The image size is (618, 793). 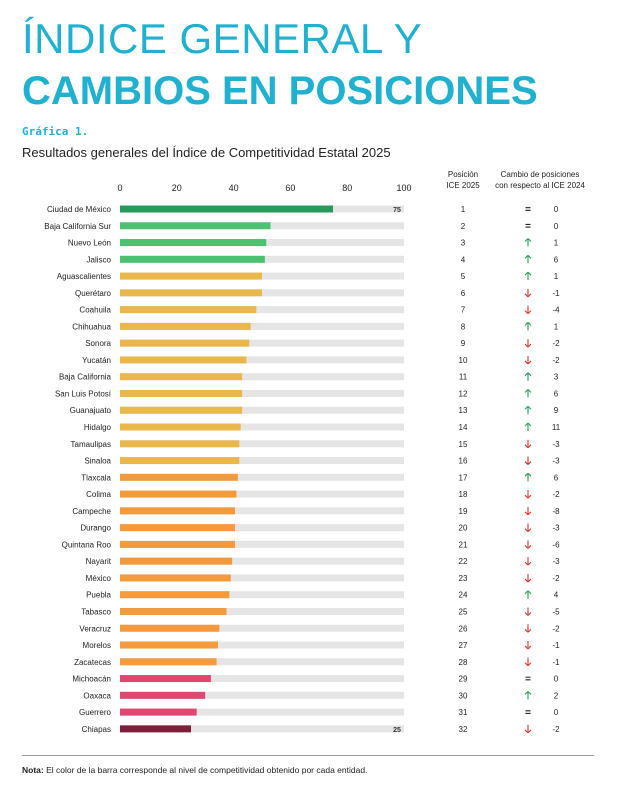 What do you see at coordinates (463, 444) in the screenshot?
I see `position-number: 15` at bounding box center [463, 444].